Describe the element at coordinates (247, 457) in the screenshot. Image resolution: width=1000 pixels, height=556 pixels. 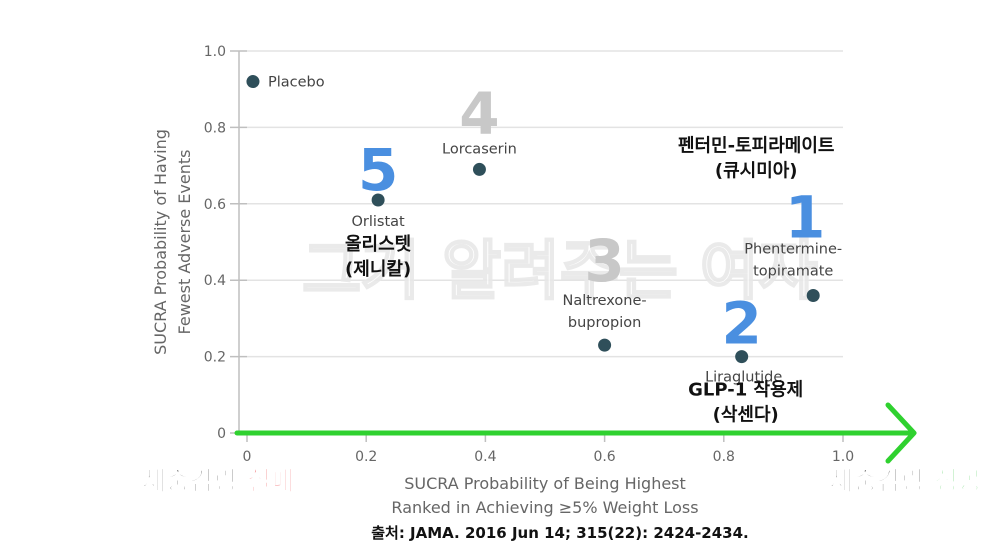
I see `x-tick-label: 0` at that location.